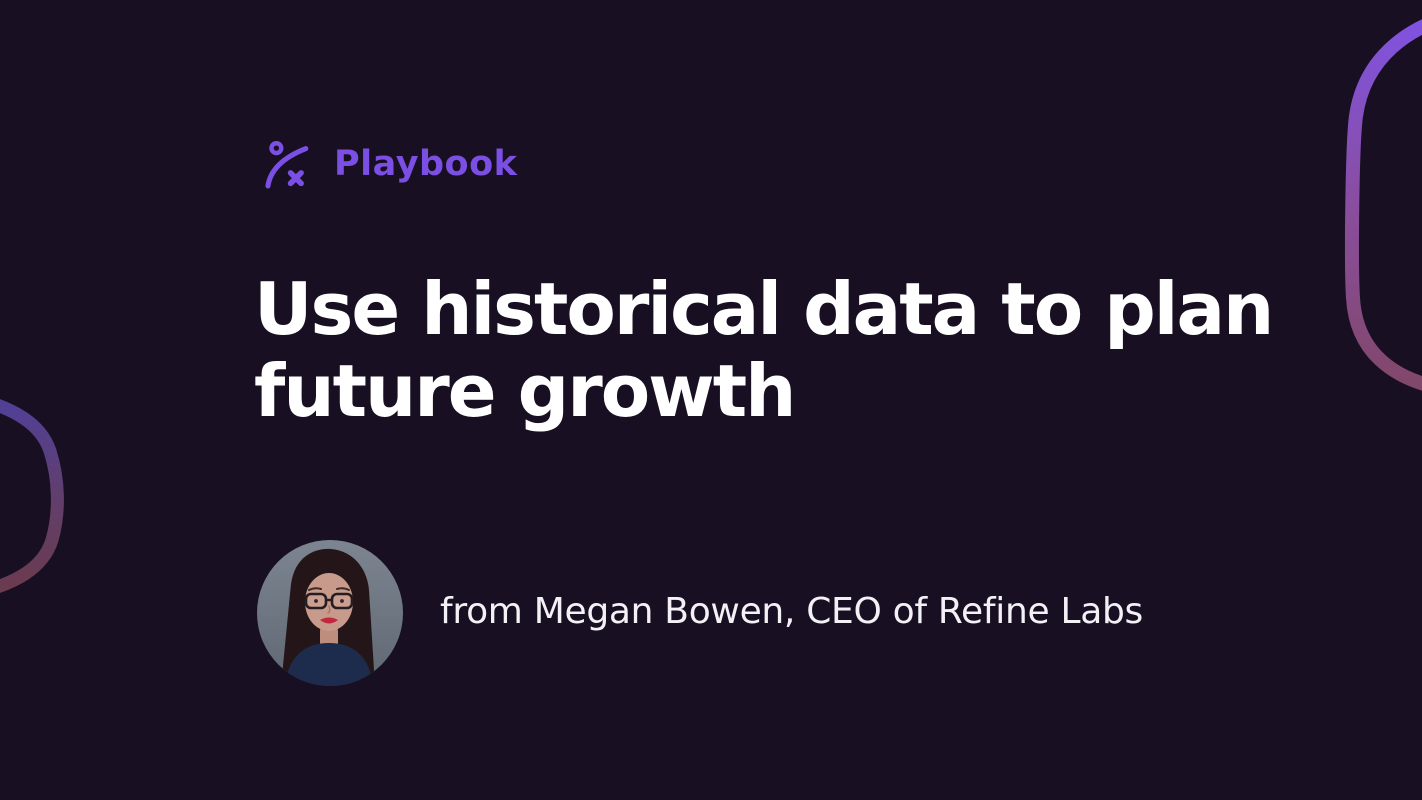  What do you see at coordinates (426, 164) in the screenshot?
I see `brand-wordmark: Playbook` at bounding box center [426, 164].